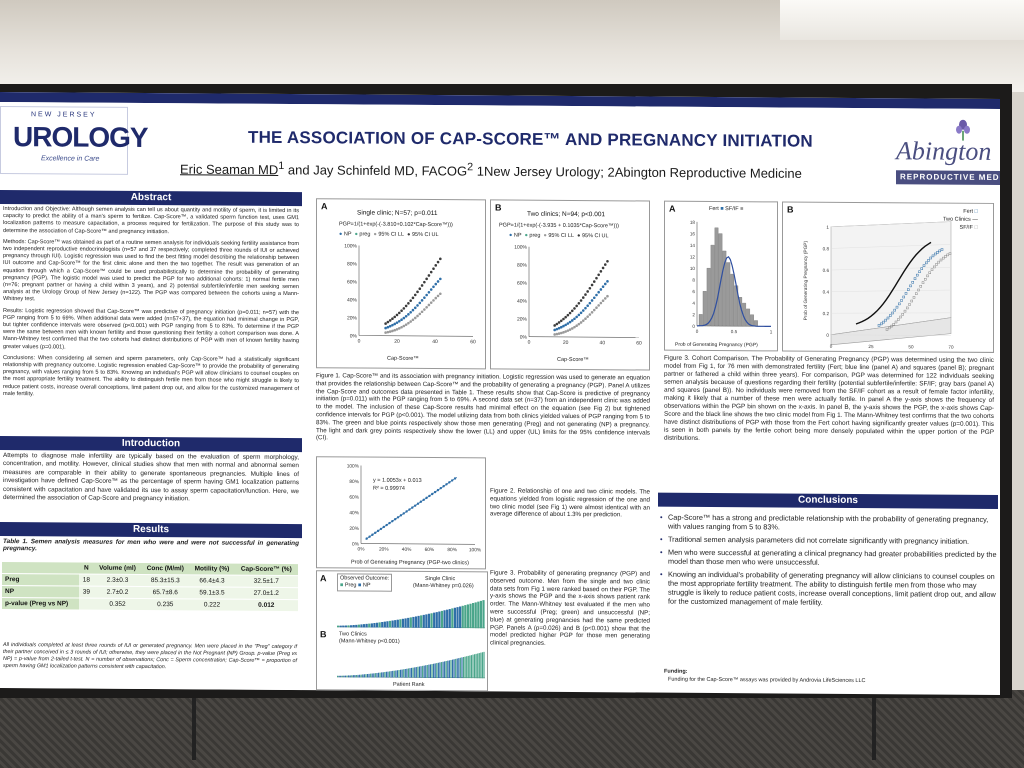  What do you see at coordinates (693, 222) in the screenshot?
I see `y-tick-label: 18` at bounding box center [693, 222].